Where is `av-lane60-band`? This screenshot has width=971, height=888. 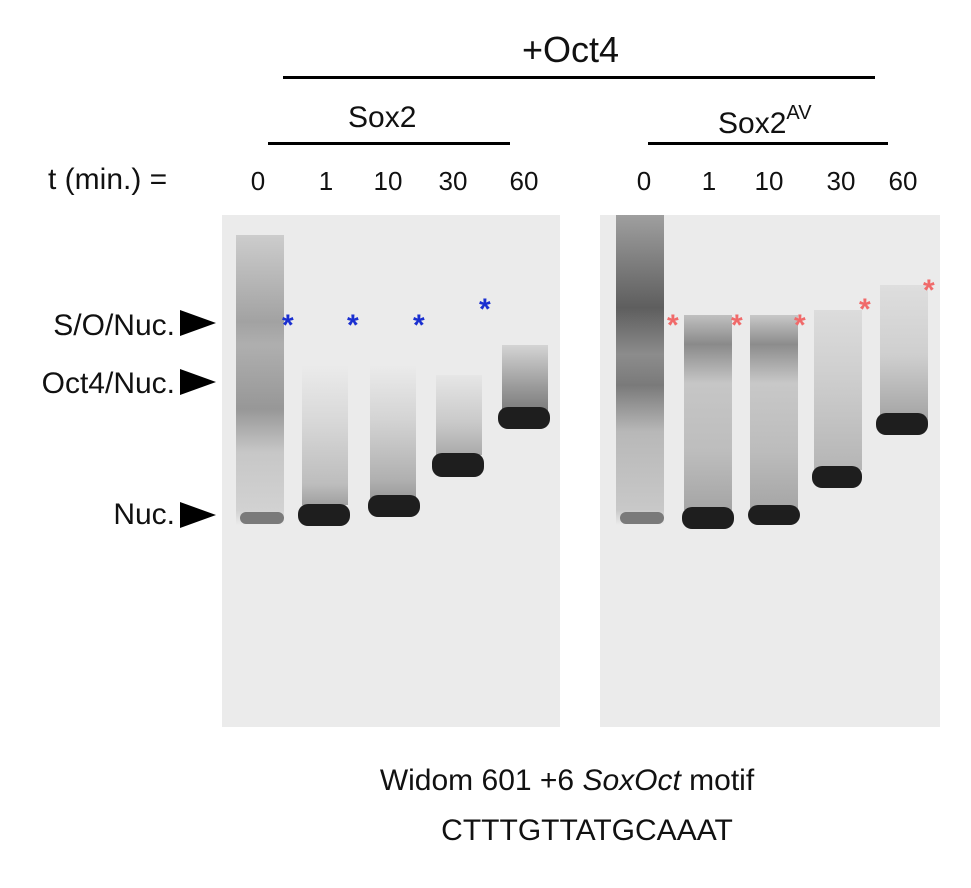
av-lane60-band is located at coordinates (902, 424).